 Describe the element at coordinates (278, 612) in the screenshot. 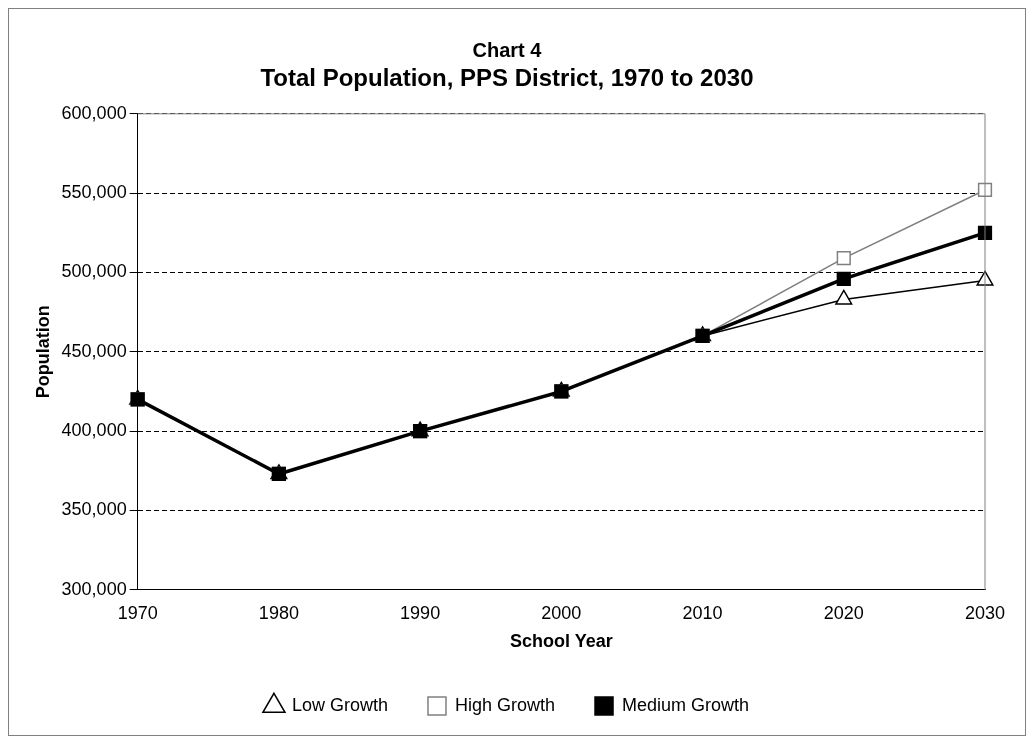

I see `x-tick-label: 1980` at that location.